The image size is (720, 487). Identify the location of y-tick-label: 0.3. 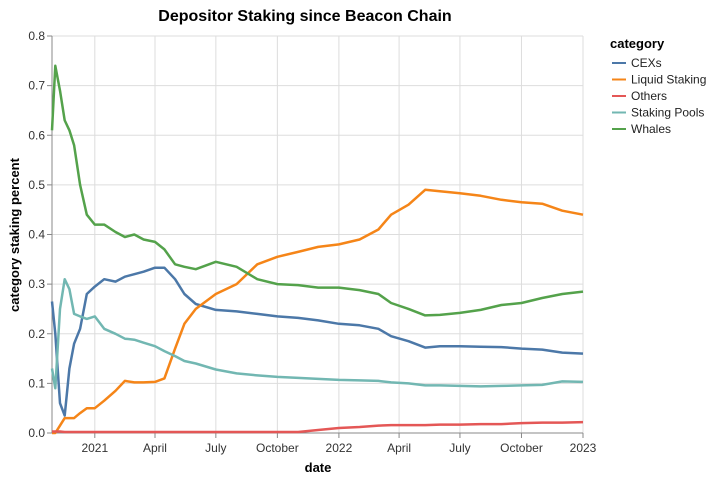
(36, 284).